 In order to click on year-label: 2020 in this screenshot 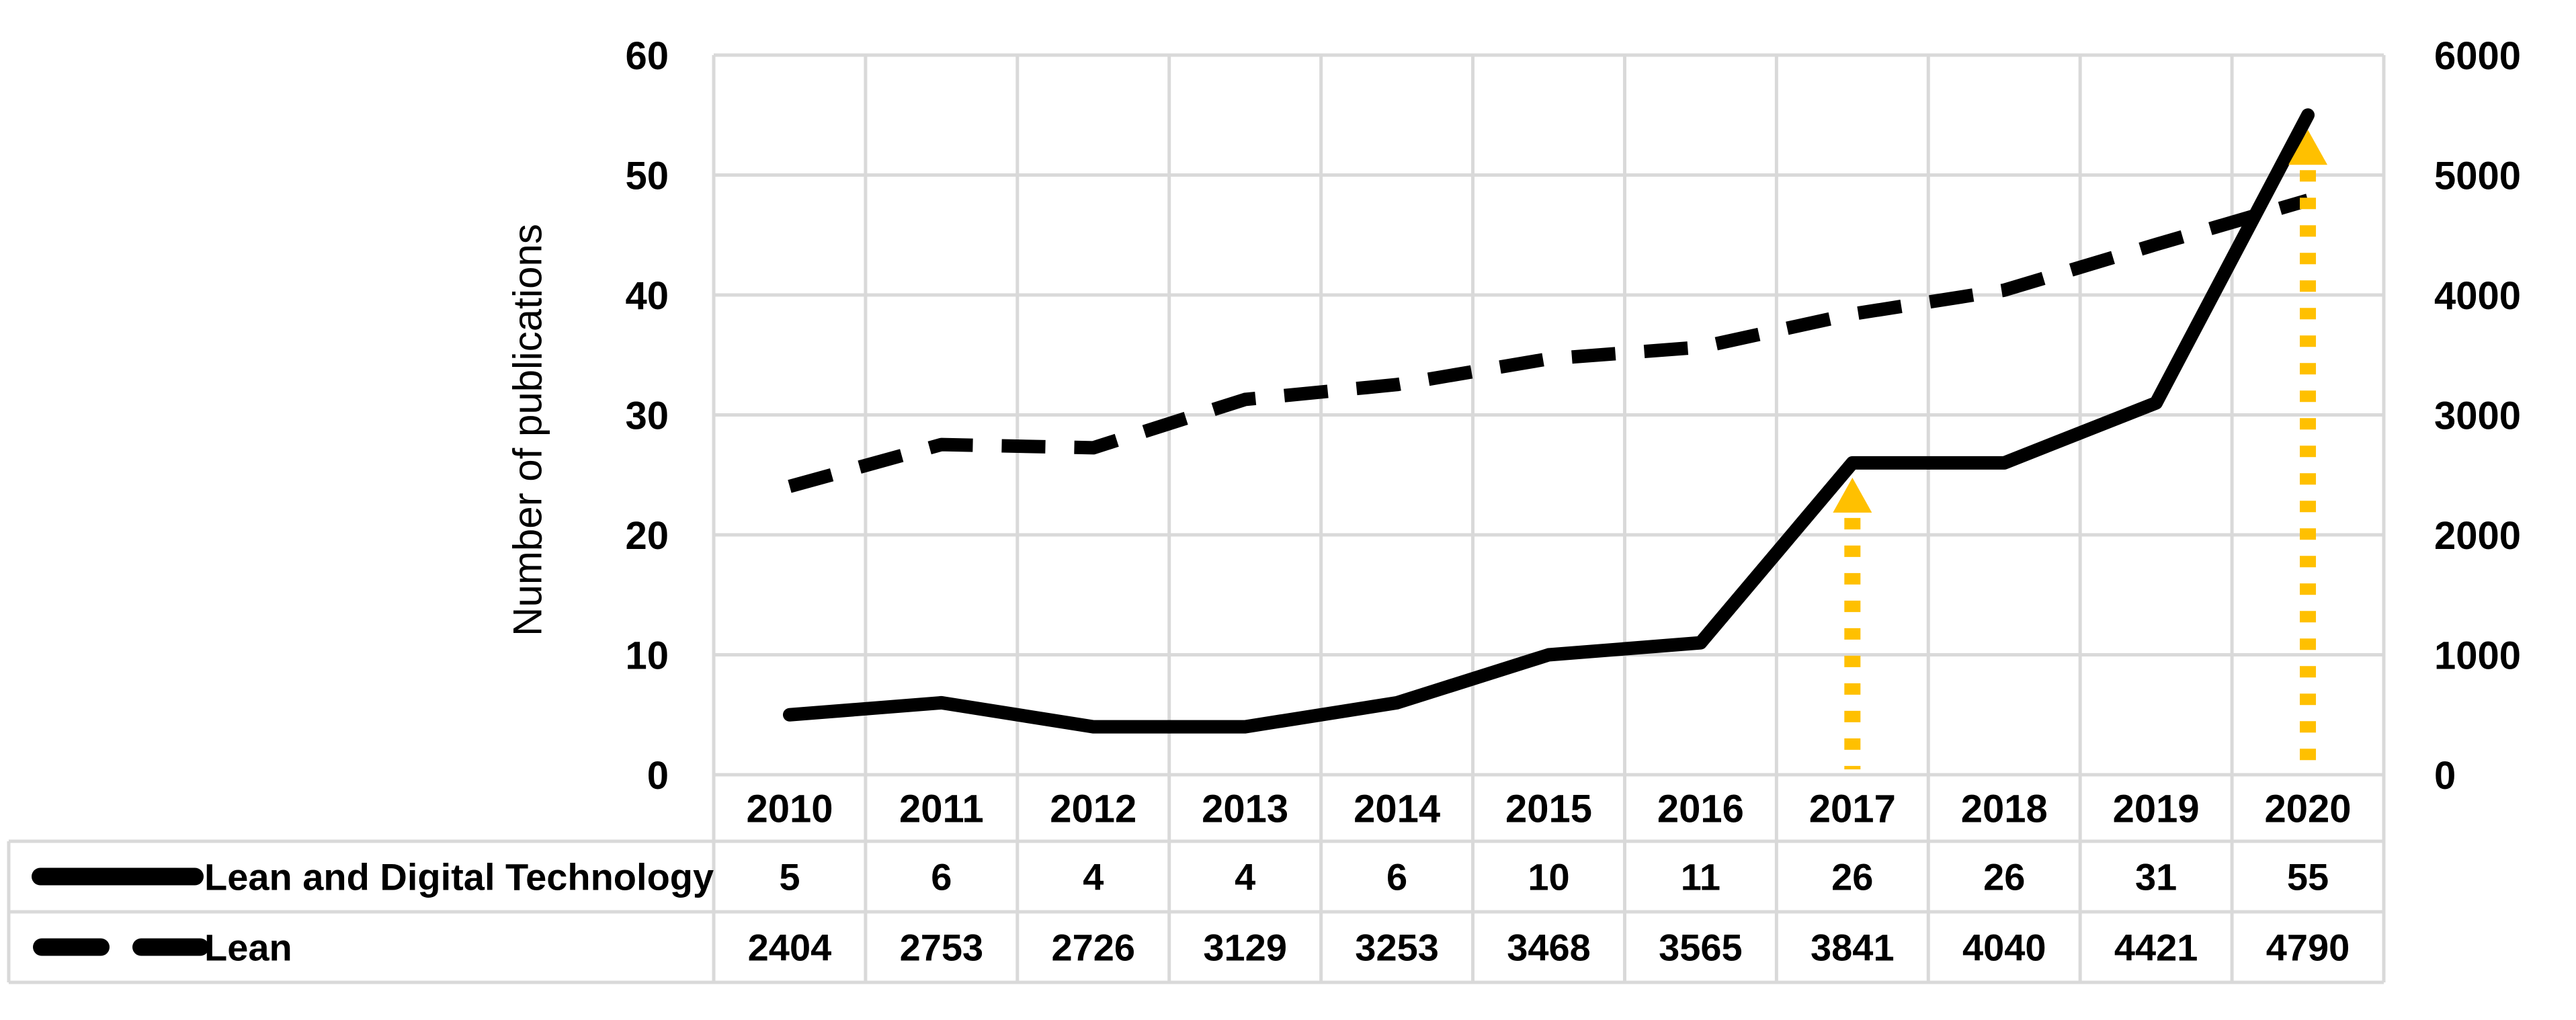, I will do `click(2308, 809)`.